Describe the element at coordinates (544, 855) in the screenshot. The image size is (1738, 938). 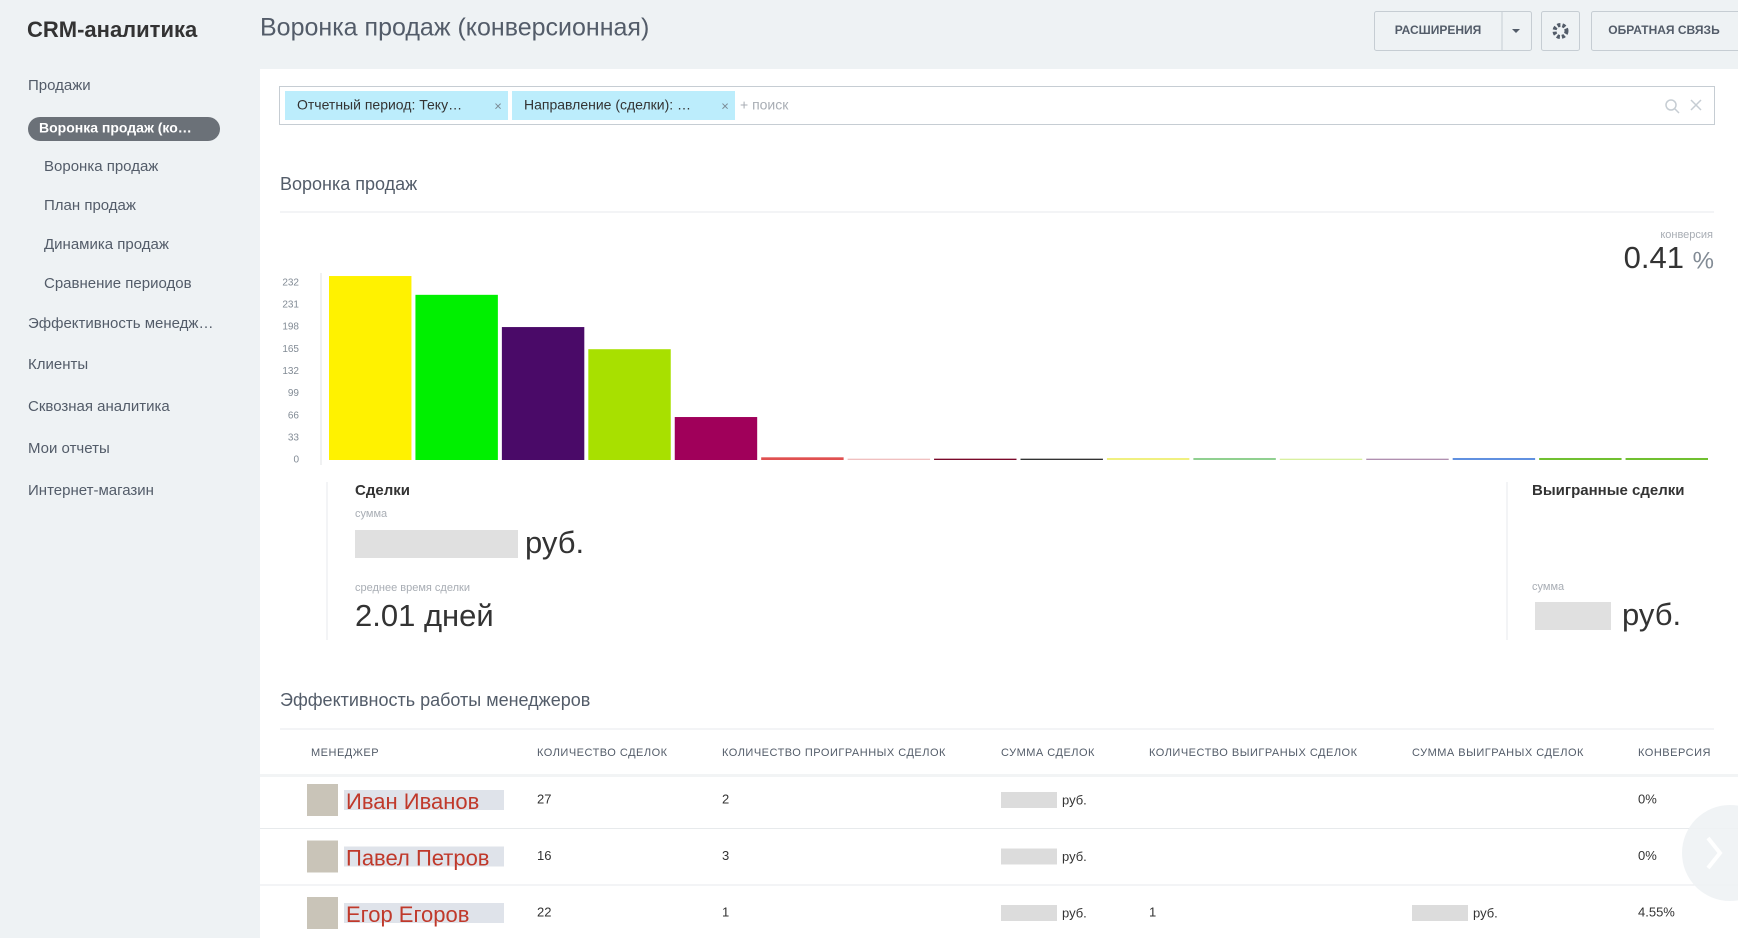
I see `cell: 16` at that location.